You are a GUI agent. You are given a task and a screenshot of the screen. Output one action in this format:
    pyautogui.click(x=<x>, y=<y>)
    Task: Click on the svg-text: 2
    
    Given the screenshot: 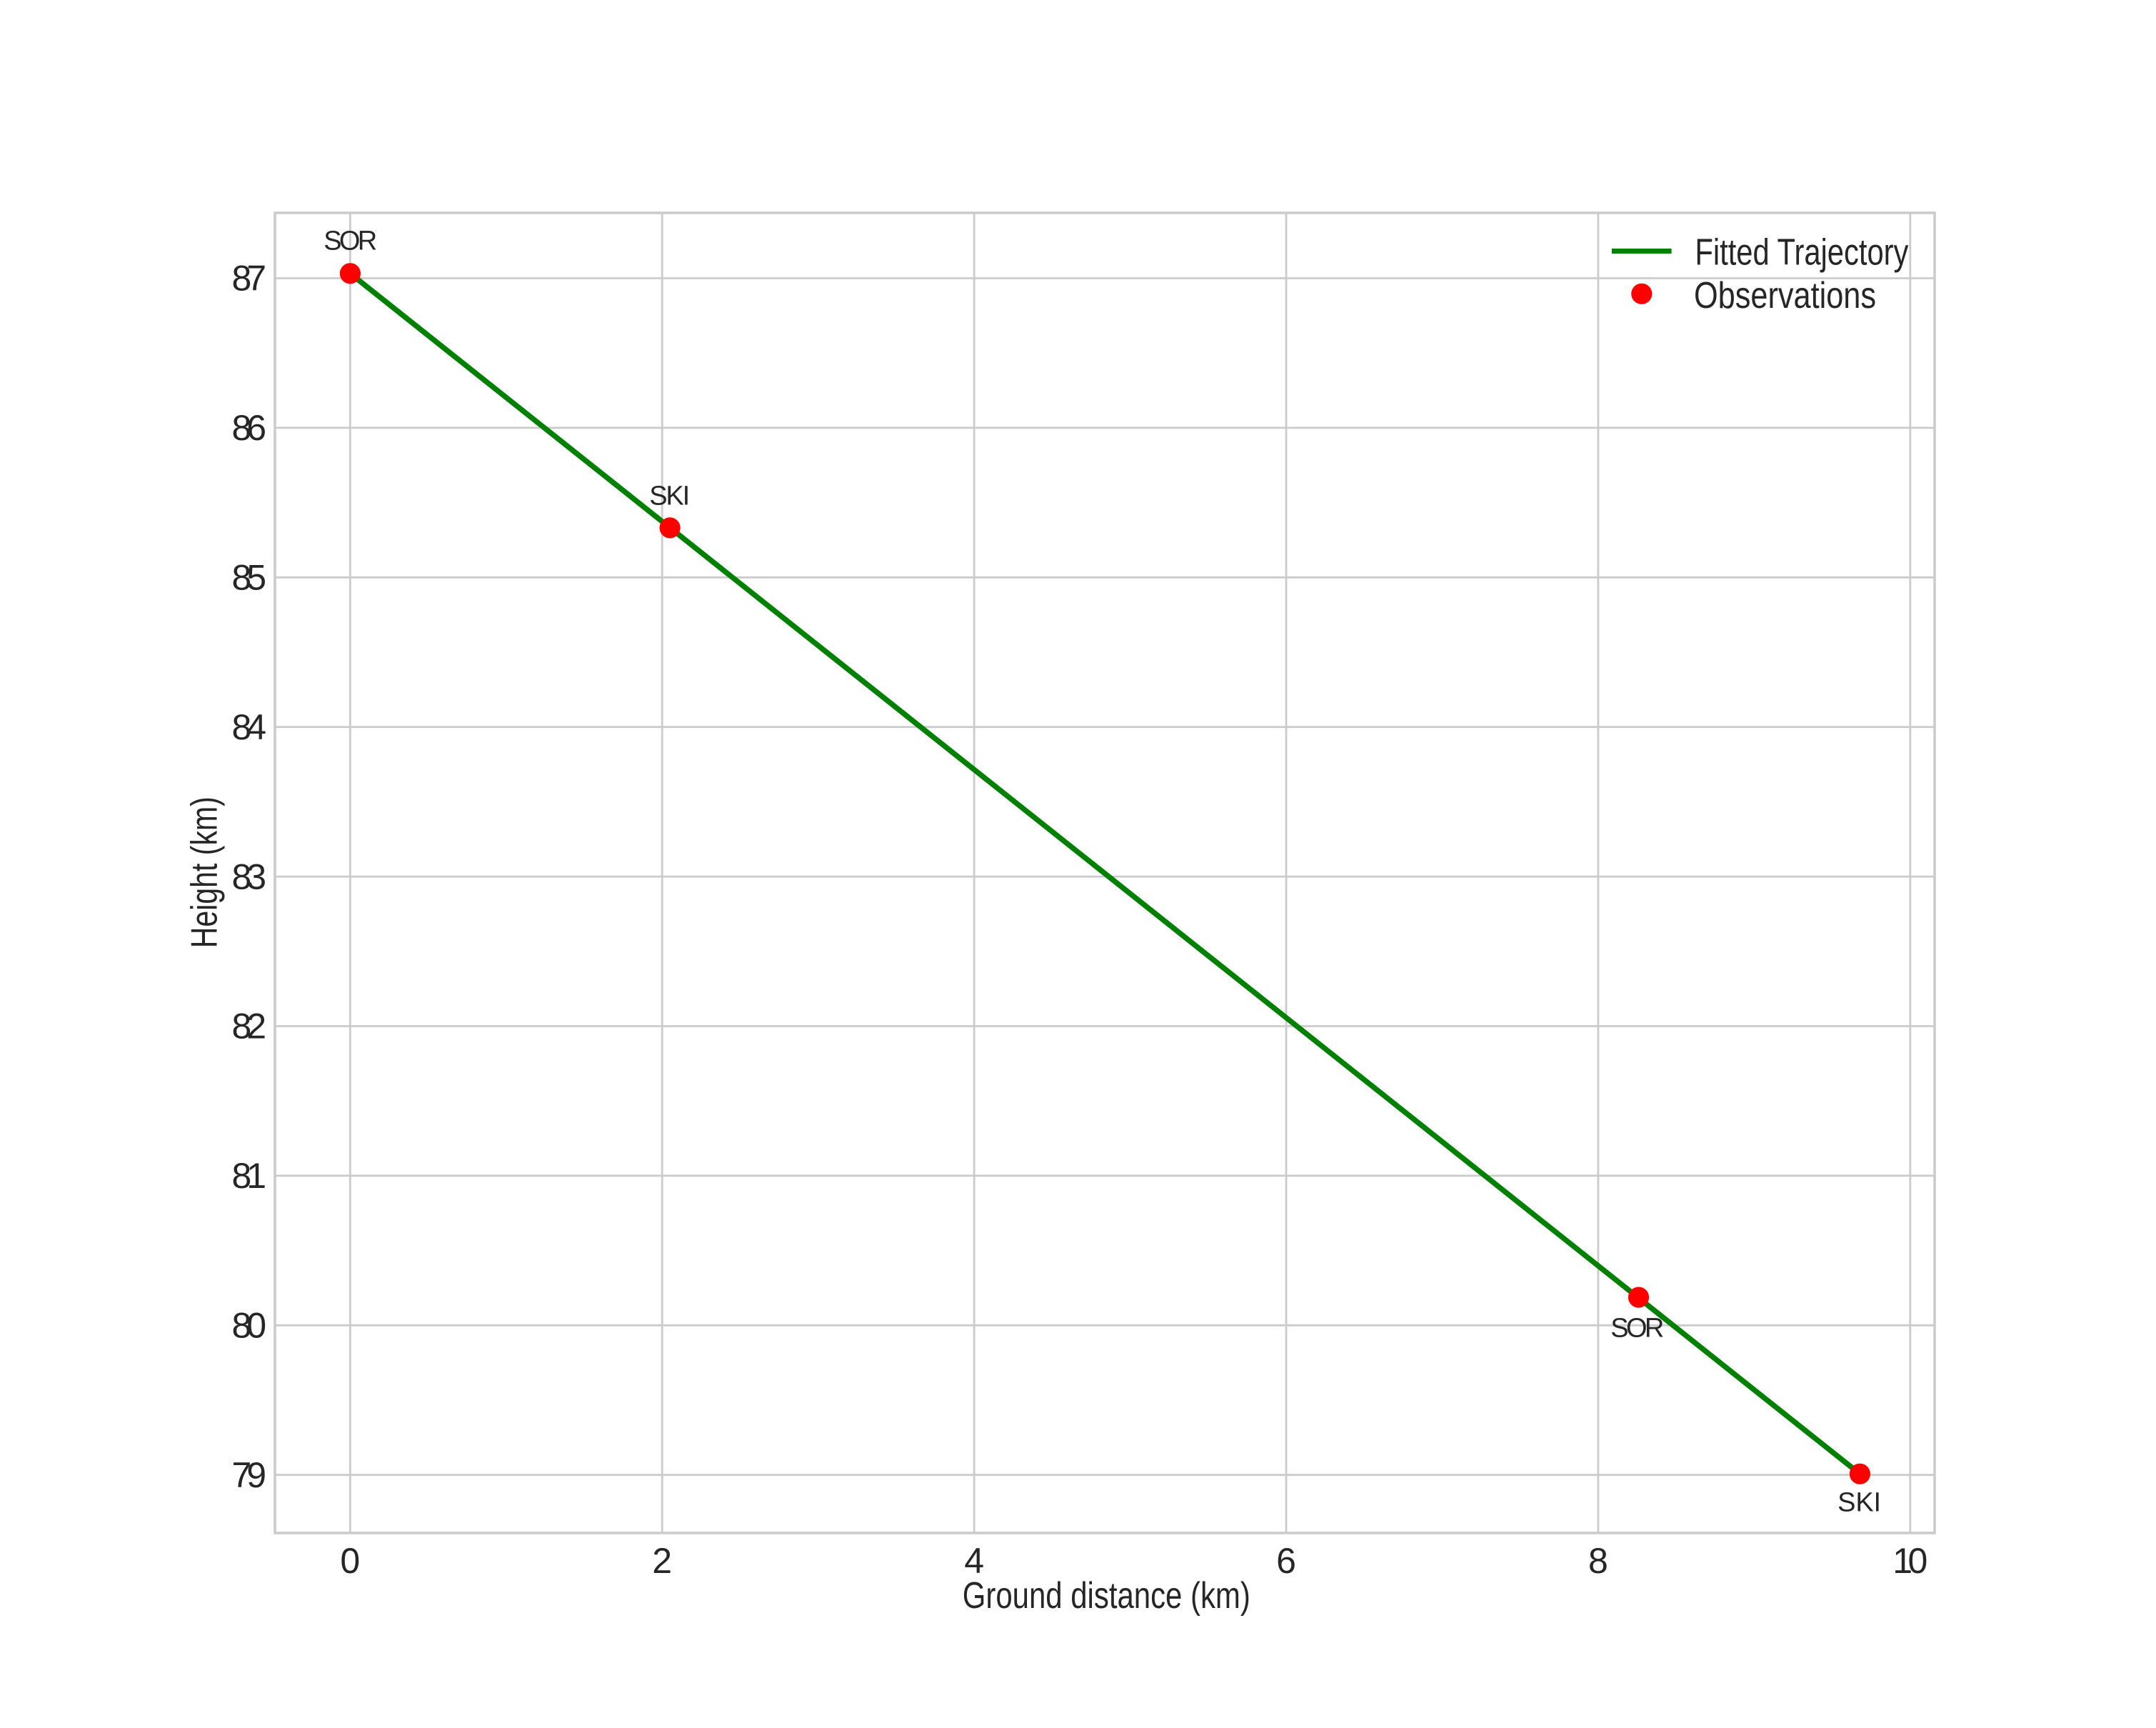 What is the action you would take?
    pyautogui.click(x=662, y=1561)
    